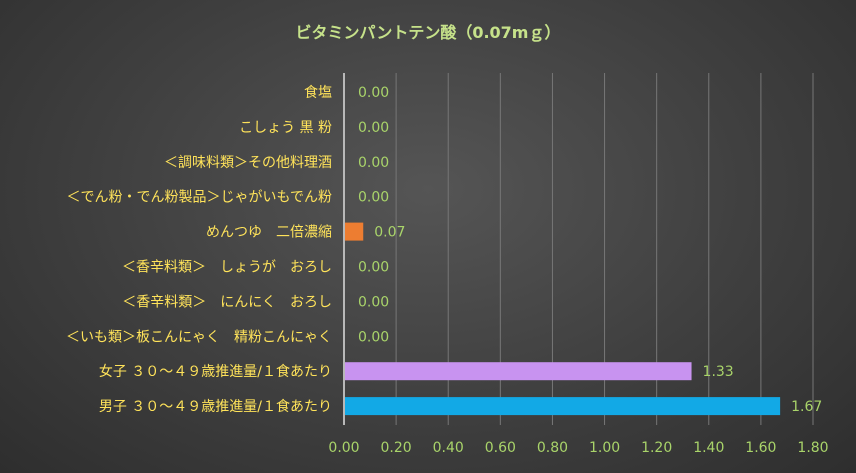  What do you see at coordinates (806, 407) in the screenshot?
I see `data-label: 1.67` at bounding box center [806, 407].